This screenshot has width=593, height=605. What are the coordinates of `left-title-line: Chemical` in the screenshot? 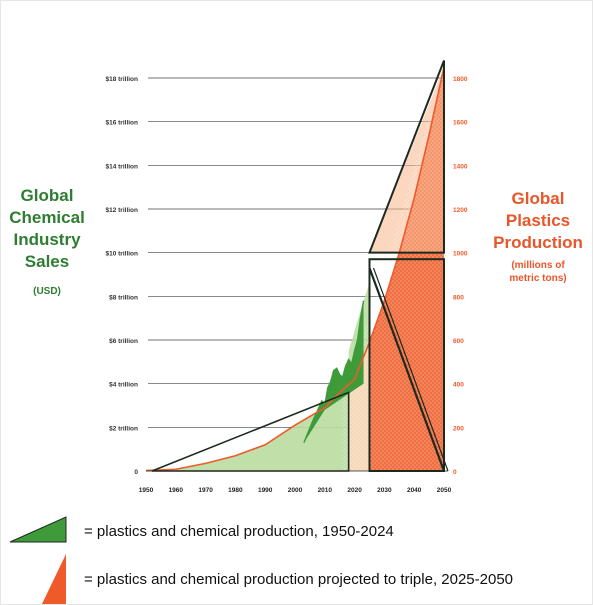 It's located at (47, 217).